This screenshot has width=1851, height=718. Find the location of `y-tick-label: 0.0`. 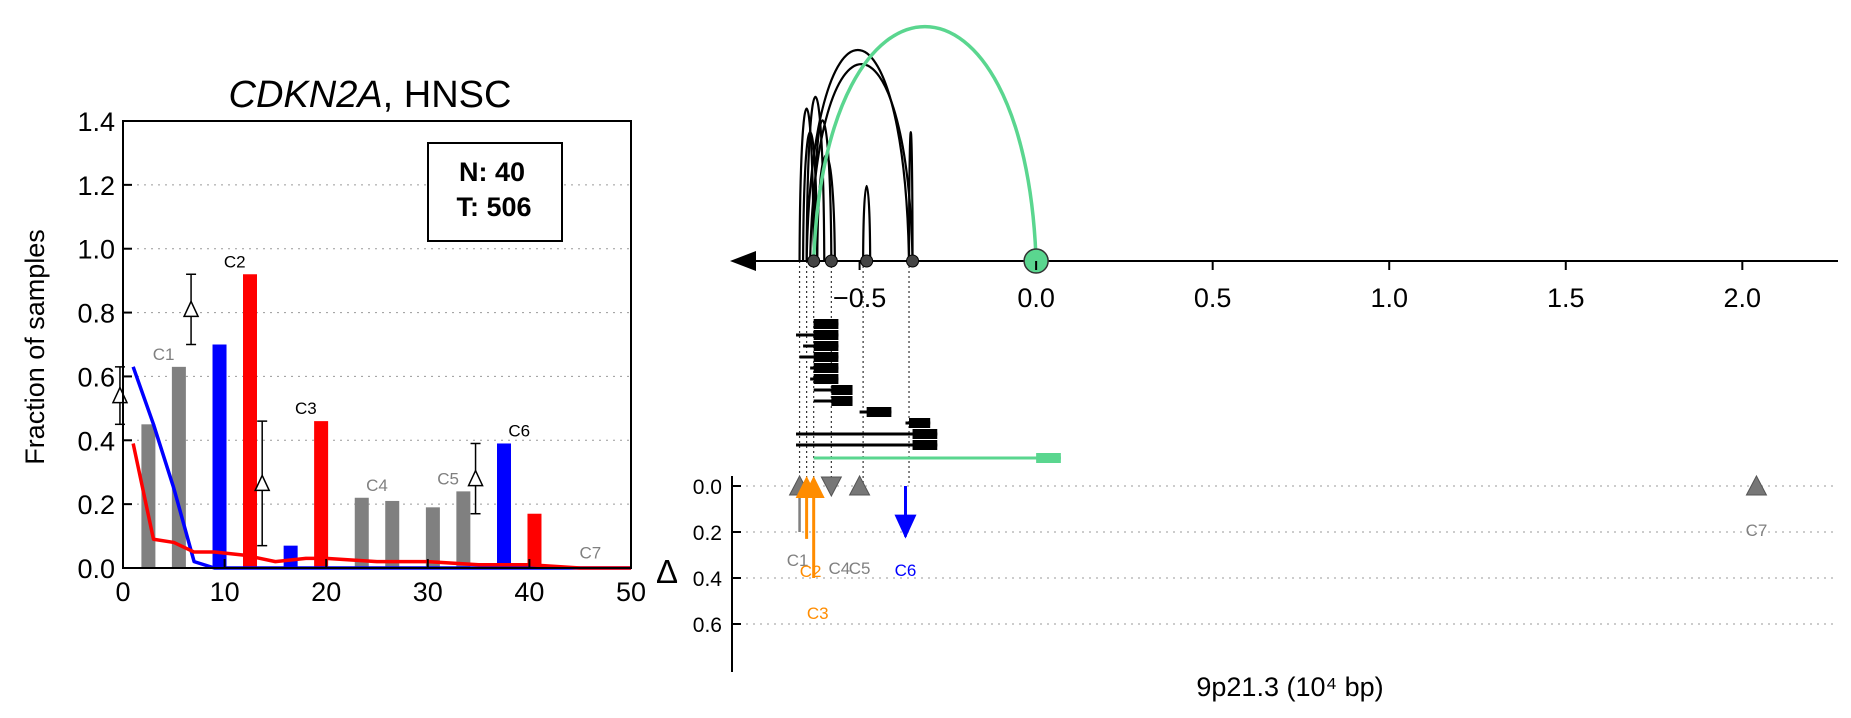

y-tick-label: 0.0 is located at coordinates (96, 569).